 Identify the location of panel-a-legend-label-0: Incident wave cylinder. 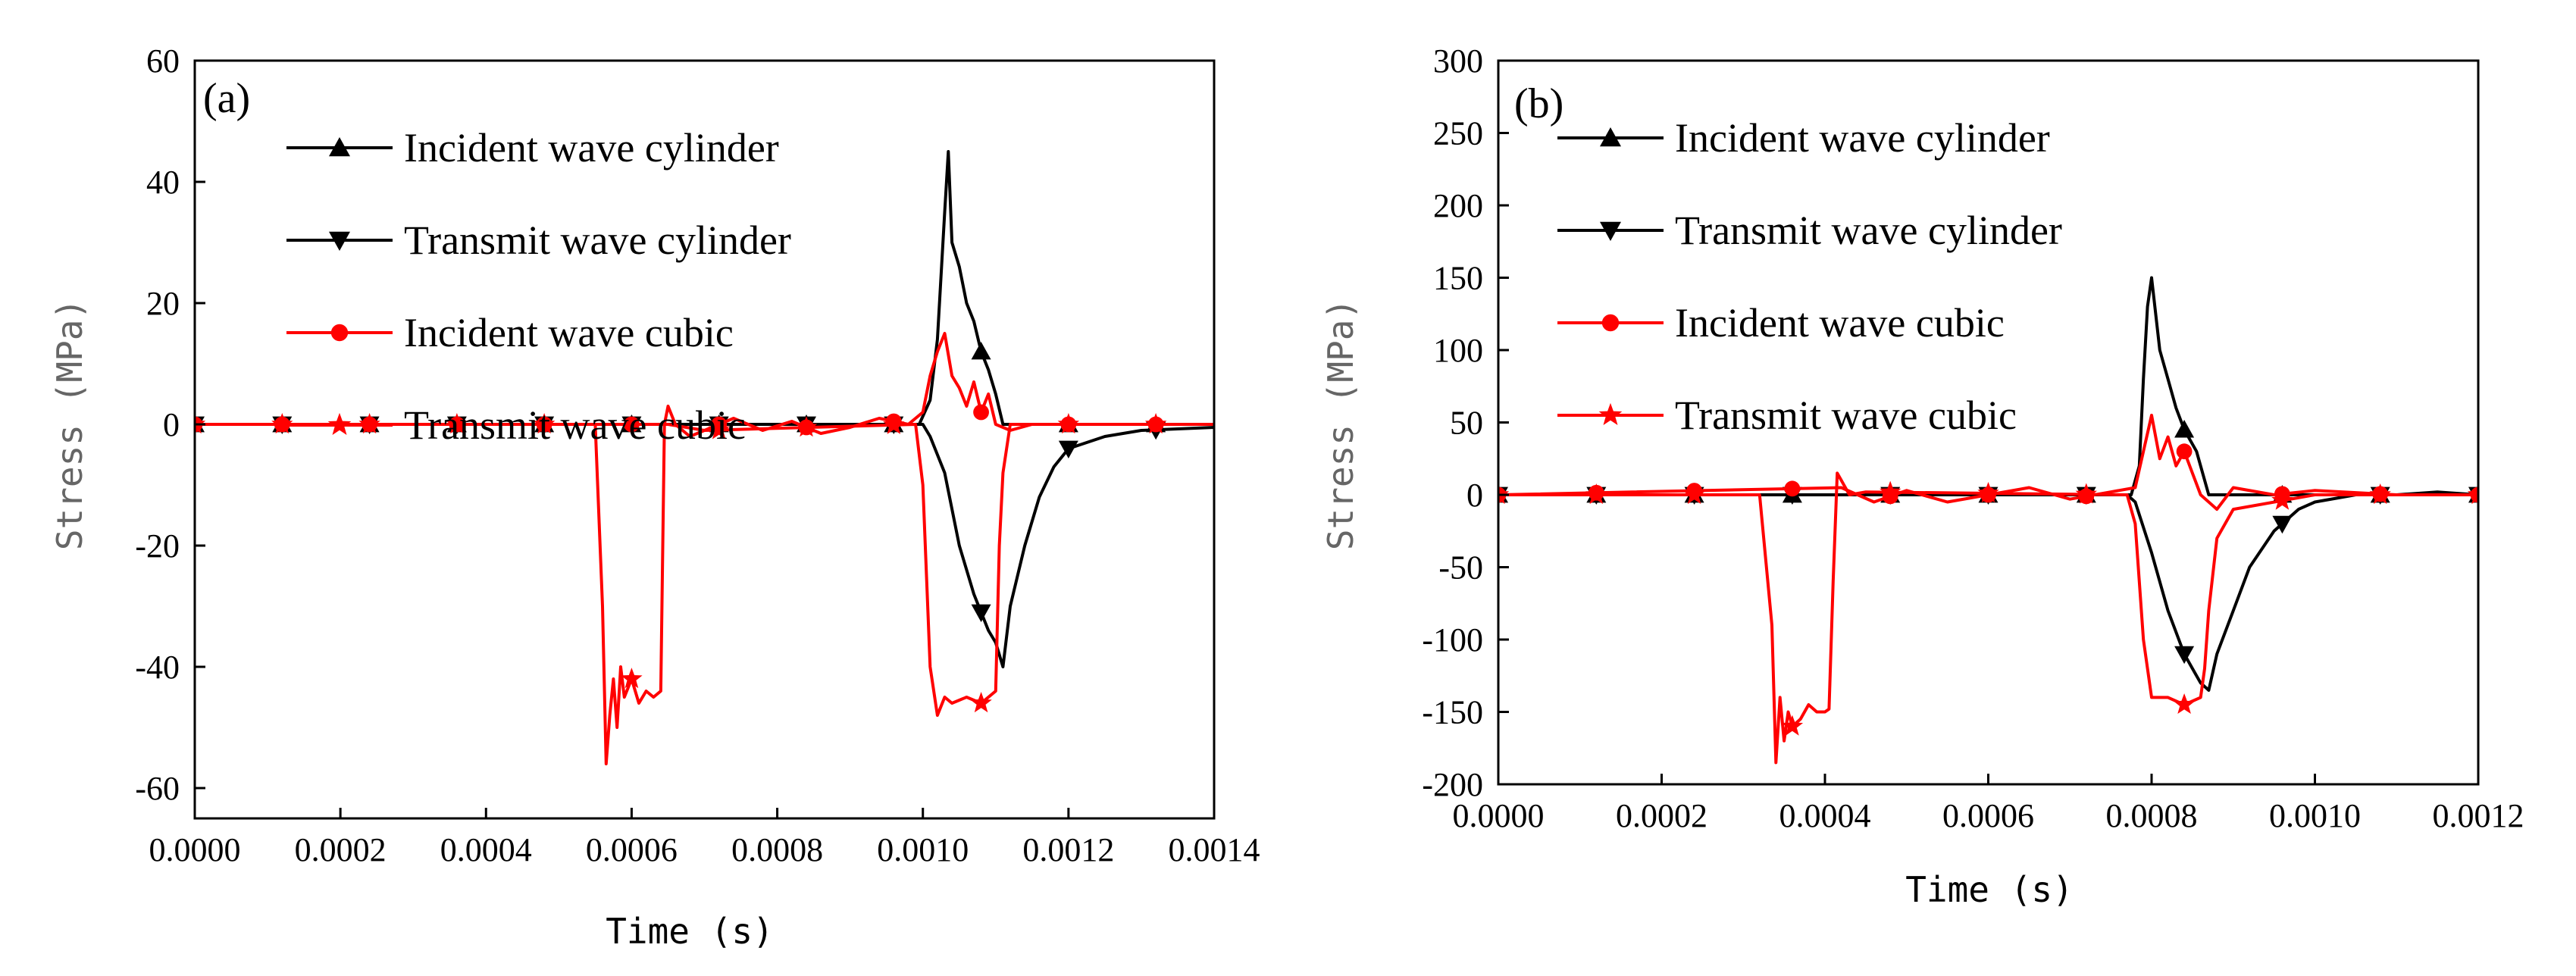
(591, 147).